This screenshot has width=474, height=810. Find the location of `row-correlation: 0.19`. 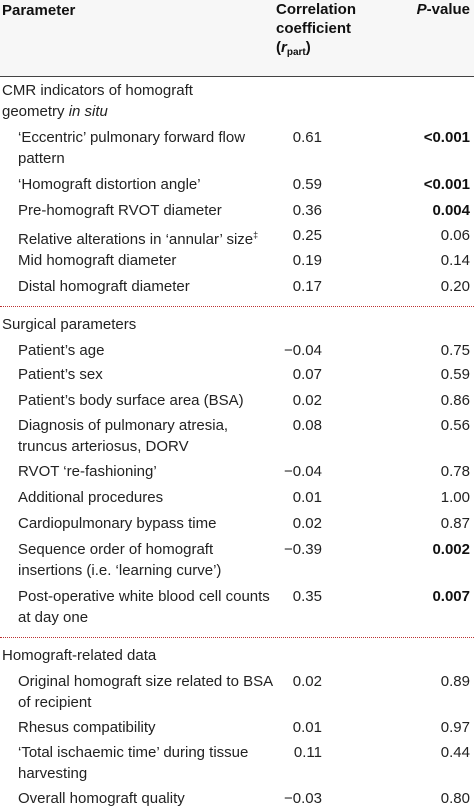

row-correlation: 0.19 is located at coordinates (307, 260).